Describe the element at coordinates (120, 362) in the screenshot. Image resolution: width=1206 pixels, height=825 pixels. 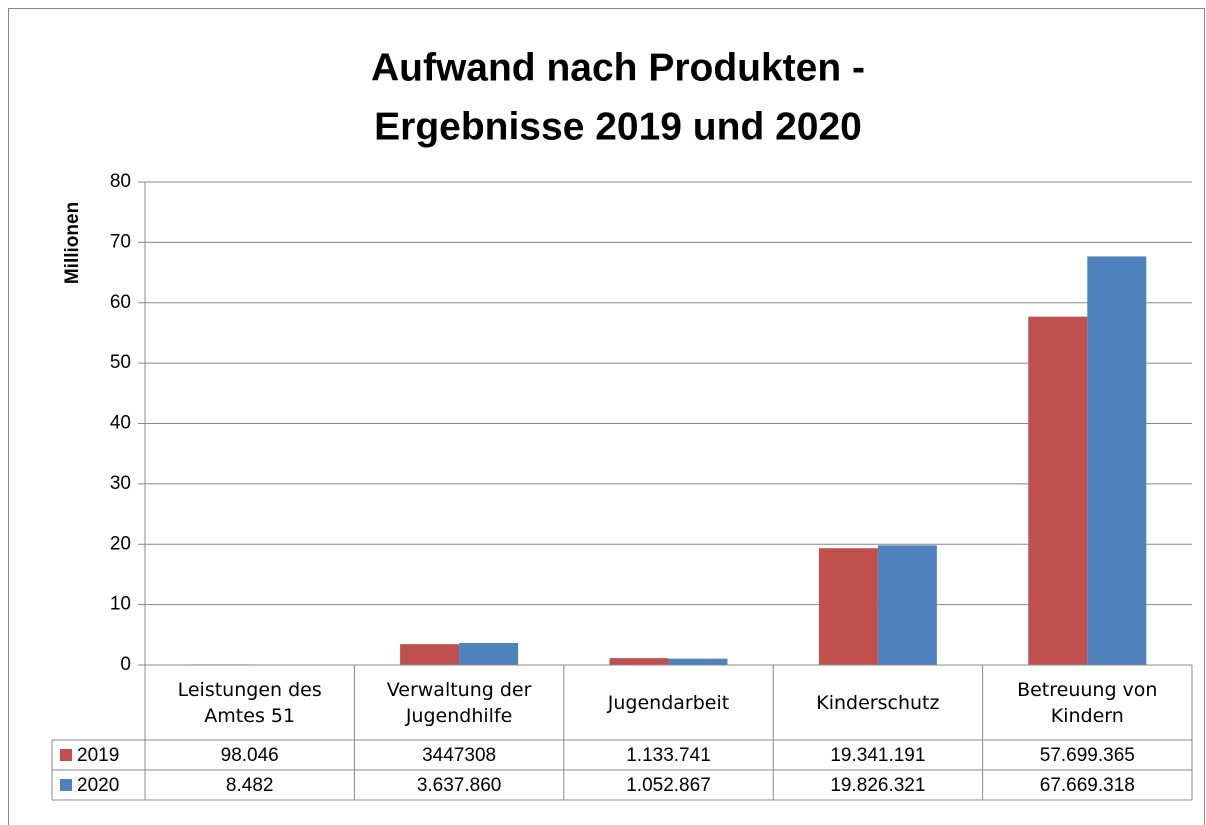
I see `y-tick-label: 50` at that location.